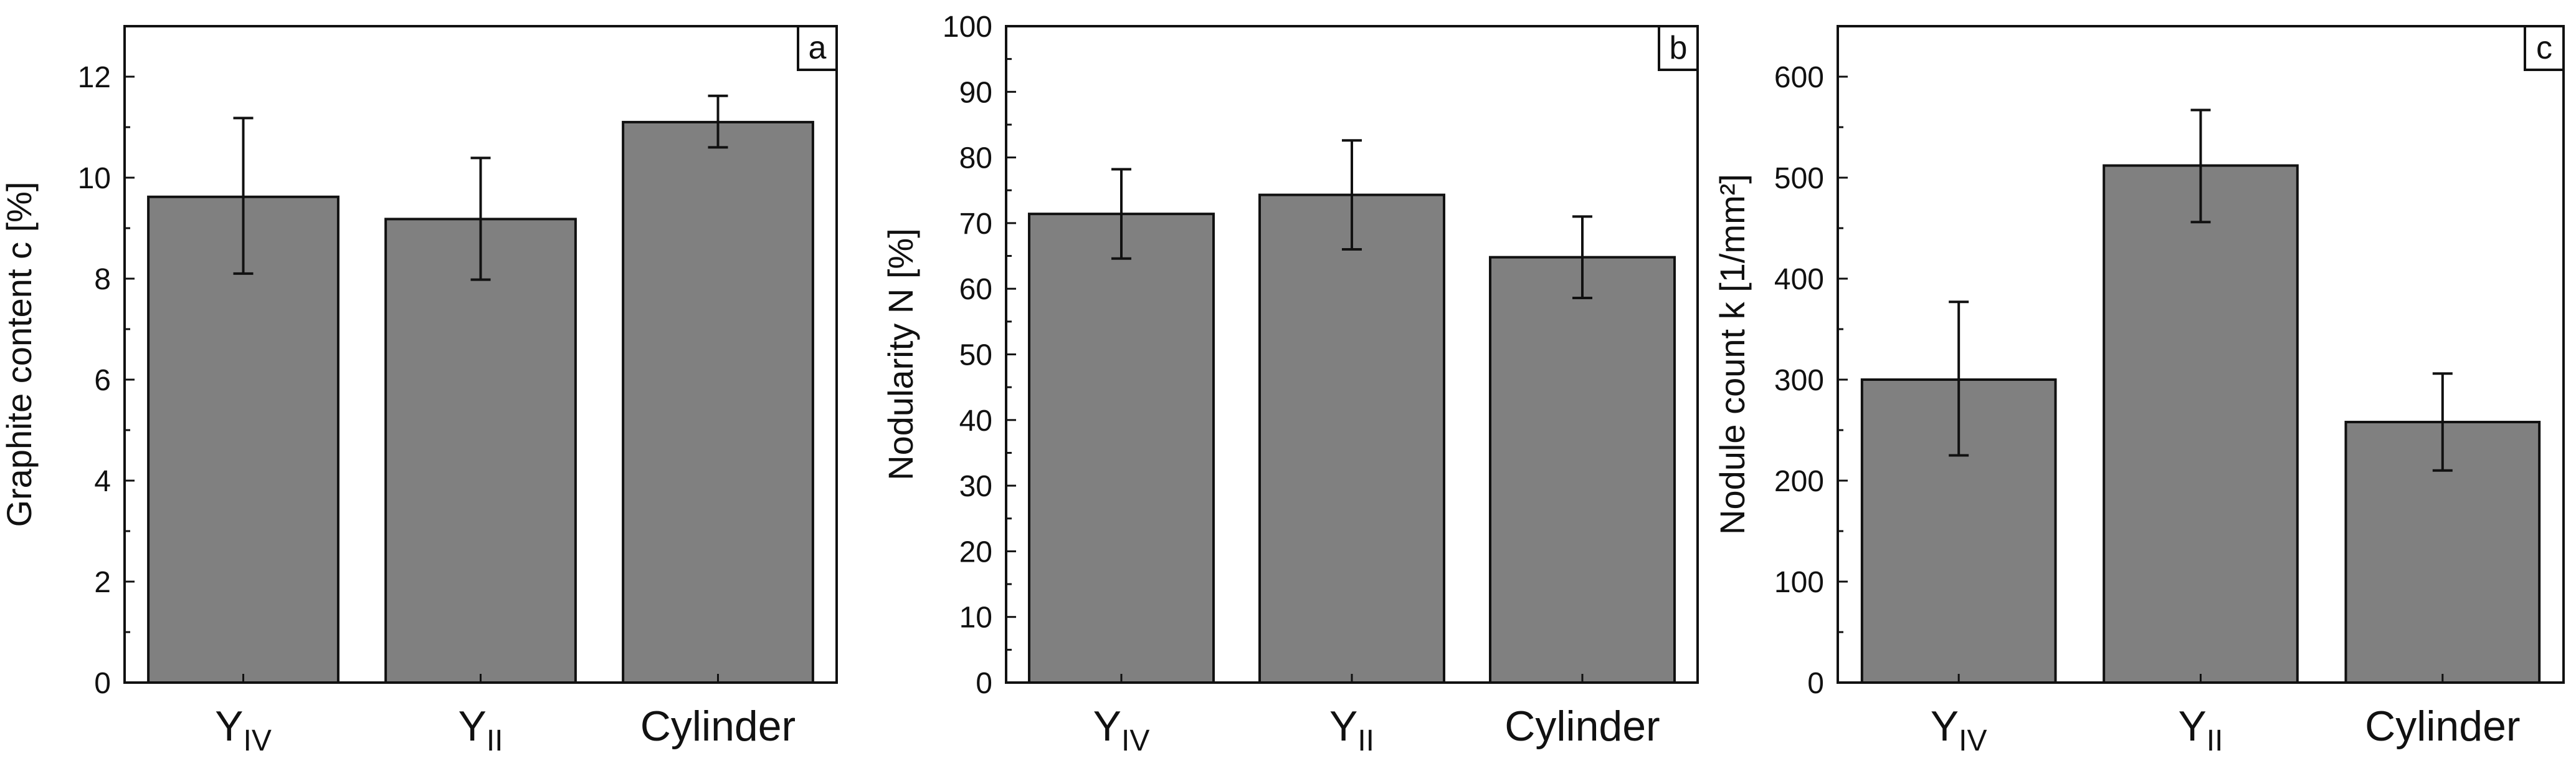 The image size is (2576, 763). I want to click on y-tick-label: 90, so click(975, 92).